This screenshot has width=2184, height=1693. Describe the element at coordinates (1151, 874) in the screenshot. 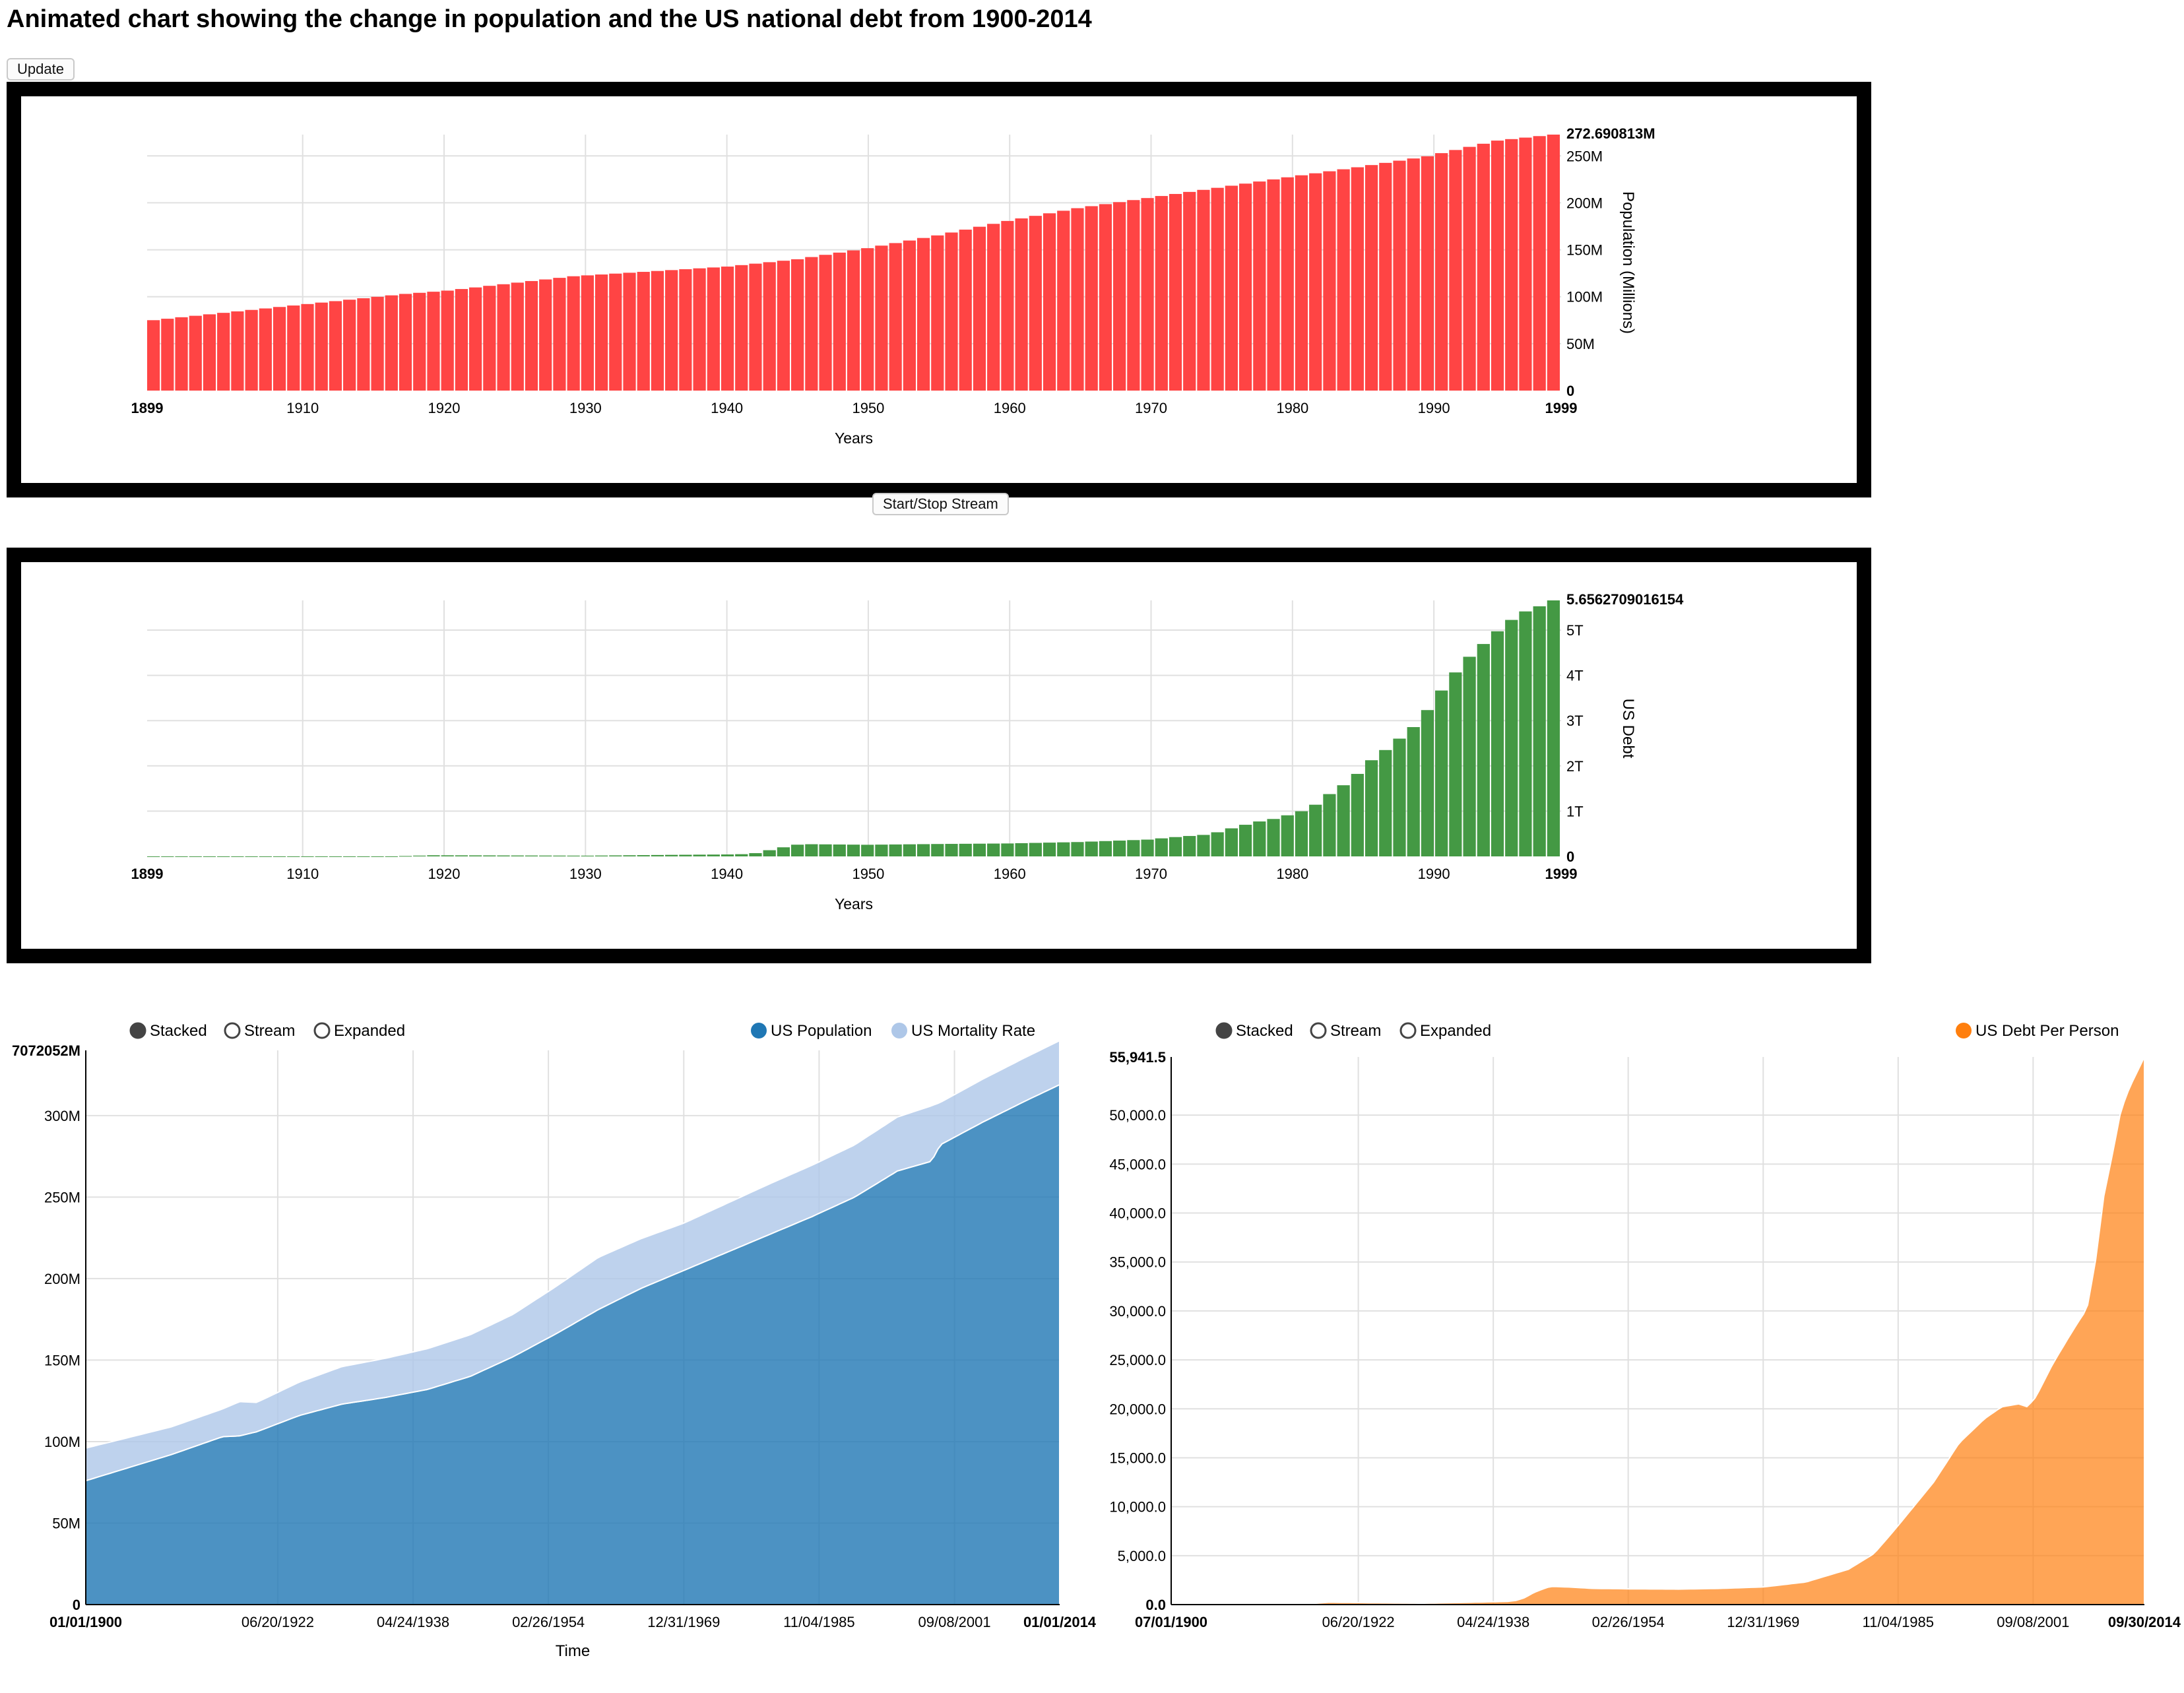

I see `debt-x-tick-label: 1970` at that location.